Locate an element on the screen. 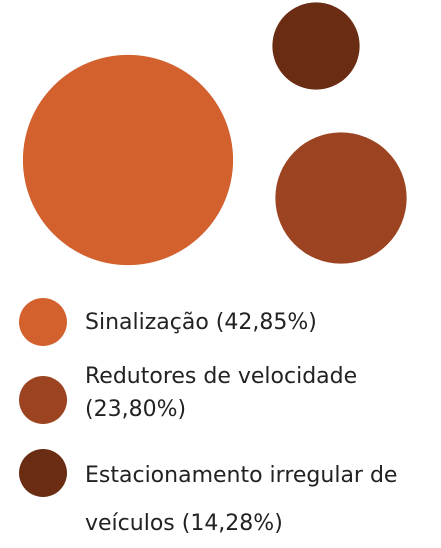 Image resolution: width=441 pixels, height=548 pixels. legend-label: Sinalização (42,85%) is located at coordinates (201, 322).